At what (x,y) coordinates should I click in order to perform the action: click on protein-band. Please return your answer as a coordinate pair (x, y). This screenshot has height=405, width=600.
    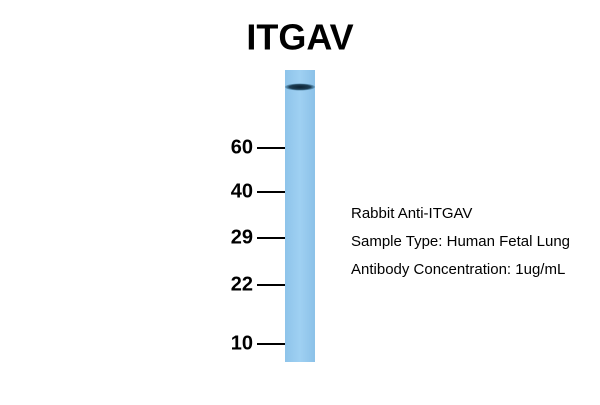
    Looking at the image, I should click on (300, 87).